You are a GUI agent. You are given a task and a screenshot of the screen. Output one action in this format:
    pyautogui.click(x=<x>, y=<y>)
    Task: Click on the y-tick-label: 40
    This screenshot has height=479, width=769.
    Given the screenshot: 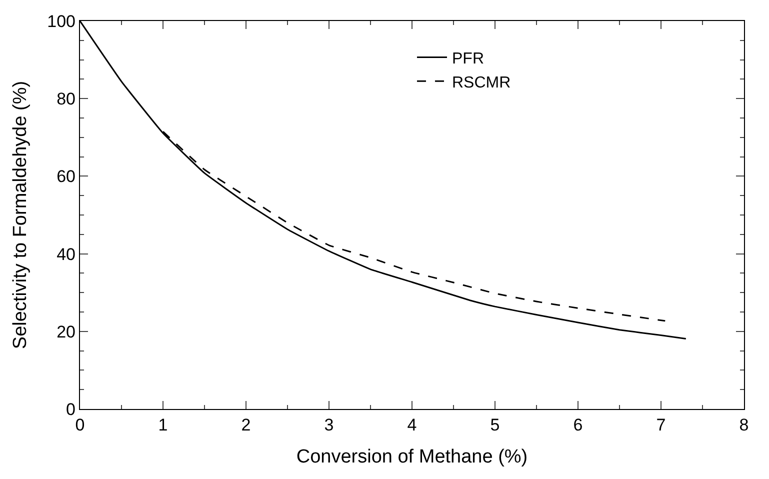 What is the action you would take?
    pyautogui.click(x=66, y=254)
    